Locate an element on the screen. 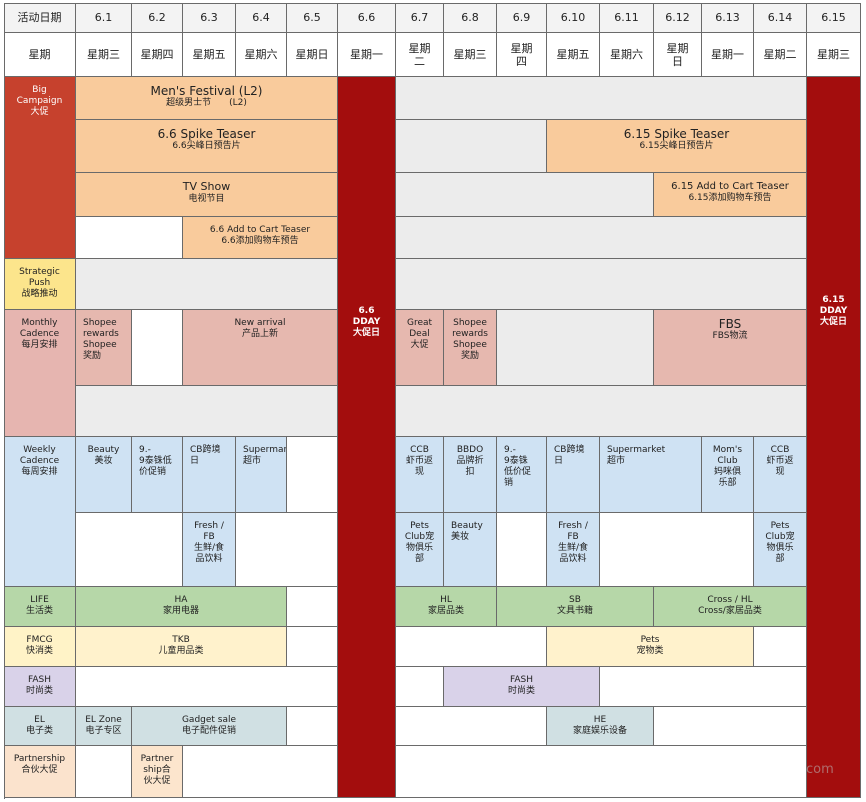  event-shopee-rewards-1: Shopee rewards Shopee 奖励 is located at coordinates (104, 348).